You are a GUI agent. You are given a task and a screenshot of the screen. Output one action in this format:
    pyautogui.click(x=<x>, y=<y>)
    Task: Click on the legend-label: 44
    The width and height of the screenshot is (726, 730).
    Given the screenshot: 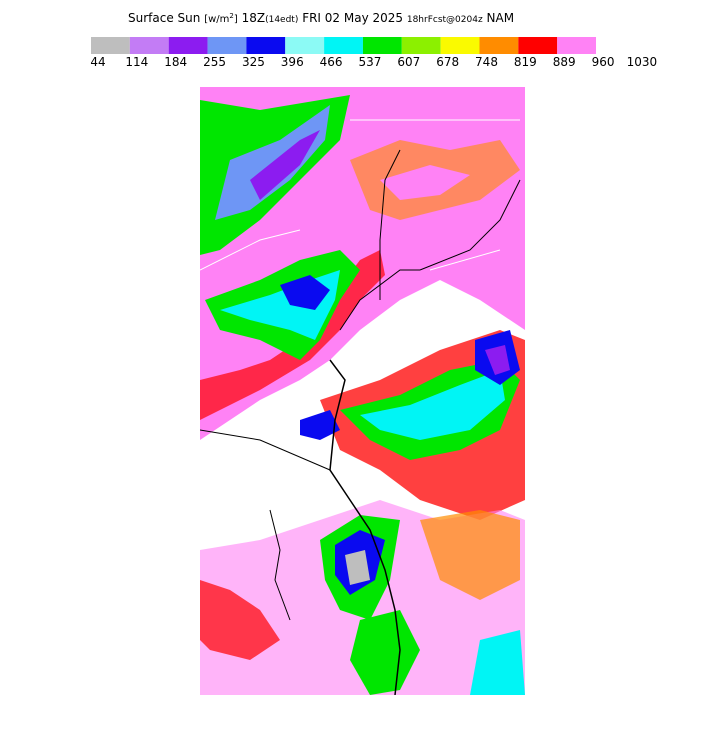 What is the action you would take?
    pyautogui.click(x=97, y=62)
    